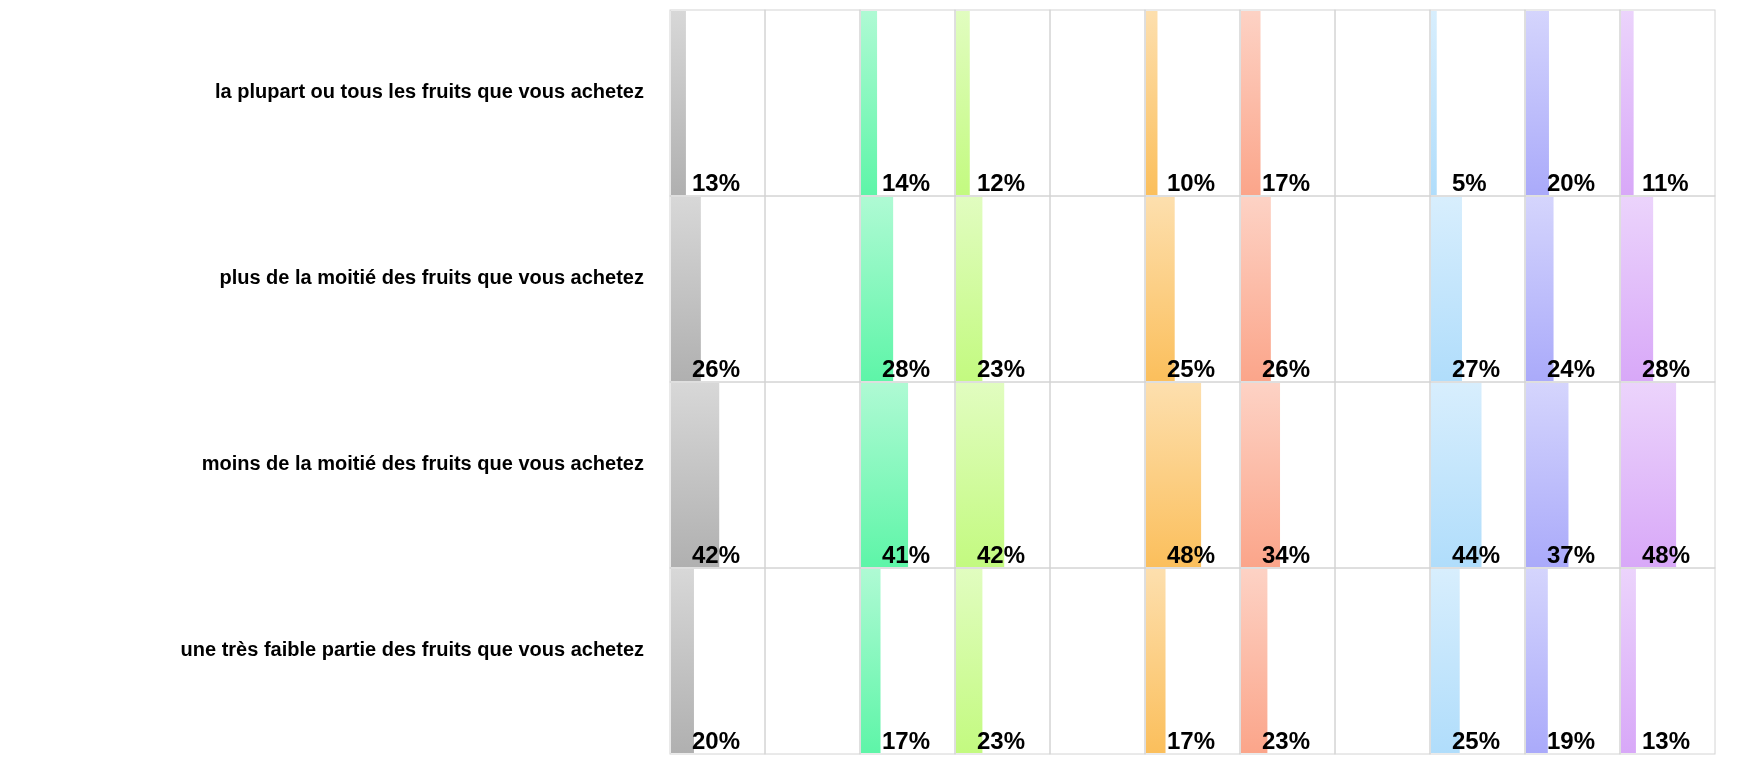 The image size is (1737, 775). What do you see at coordinates (1469, 182) in the screenshot?
I see `data-label: 5%` at bounding box center [1469, 182].